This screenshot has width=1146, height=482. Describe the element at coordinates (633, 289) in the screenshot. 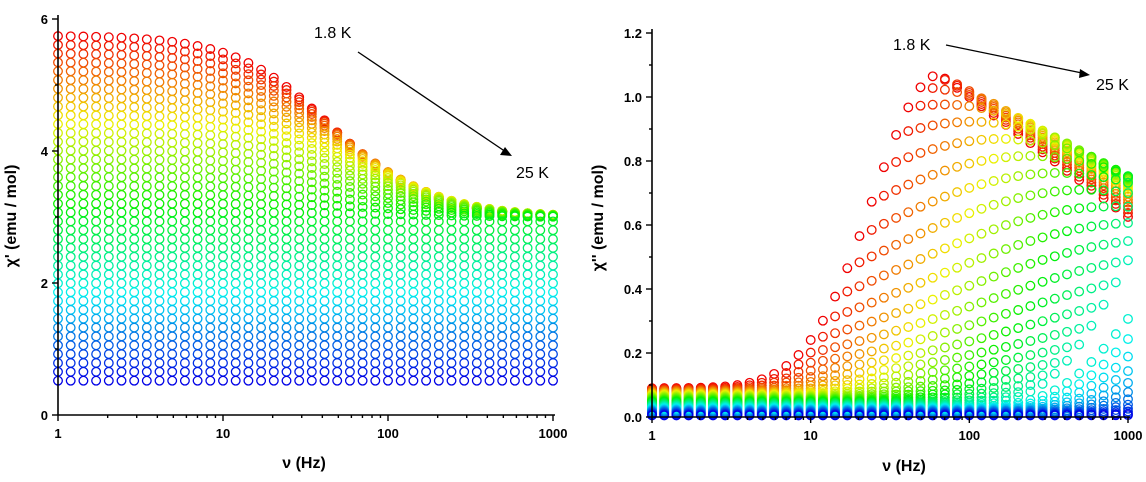

I see `chi-double-prime-y-tick-label: 0.4` at that location.